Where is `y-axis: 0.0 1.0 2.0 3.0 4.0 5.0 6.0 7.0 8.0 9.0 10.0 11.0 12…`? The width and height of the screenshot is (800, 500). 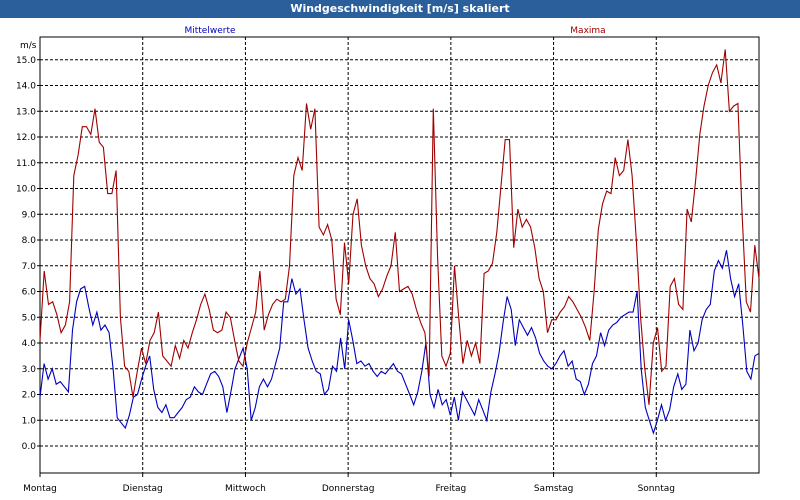
y-axis: 0.0 1.0 2.0 3.0 4.0 5.0 6.0 7.0 8.0 9.0 10.0 11.0 12… is located at coordinates (28, 254).